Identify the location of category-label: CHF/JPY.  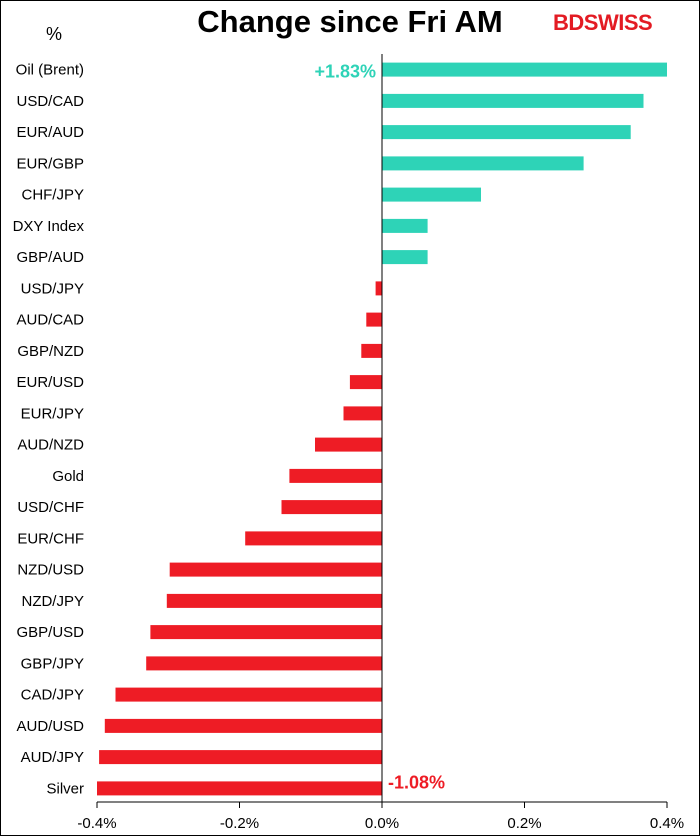
(52, 195).